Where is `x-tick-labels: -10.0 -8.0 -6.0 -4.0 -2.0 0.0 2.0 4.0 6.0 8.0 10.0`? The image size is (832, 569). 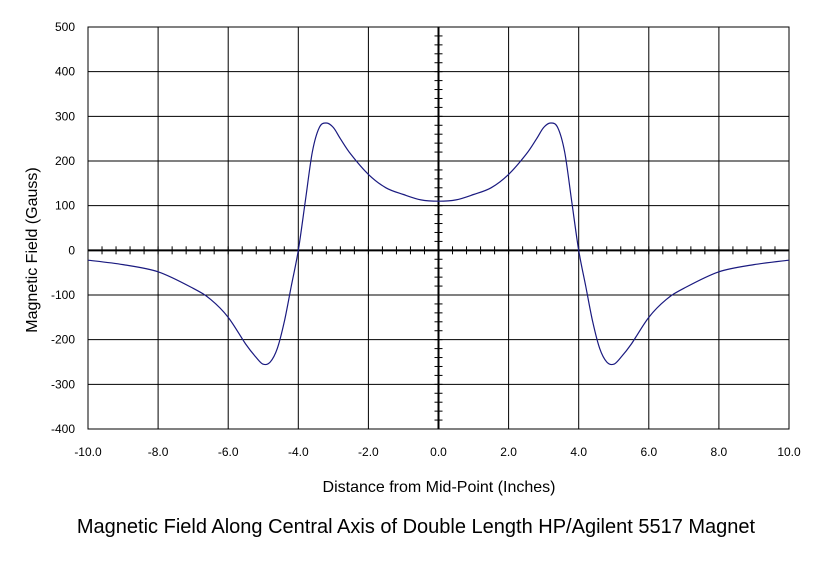
x-tick-labels: -10.0 -8.0 -6.0 -4.0 -2.0 0.0 2.0 4.0 6.0 8.0 10.0 is located at coordinates (437, 452).